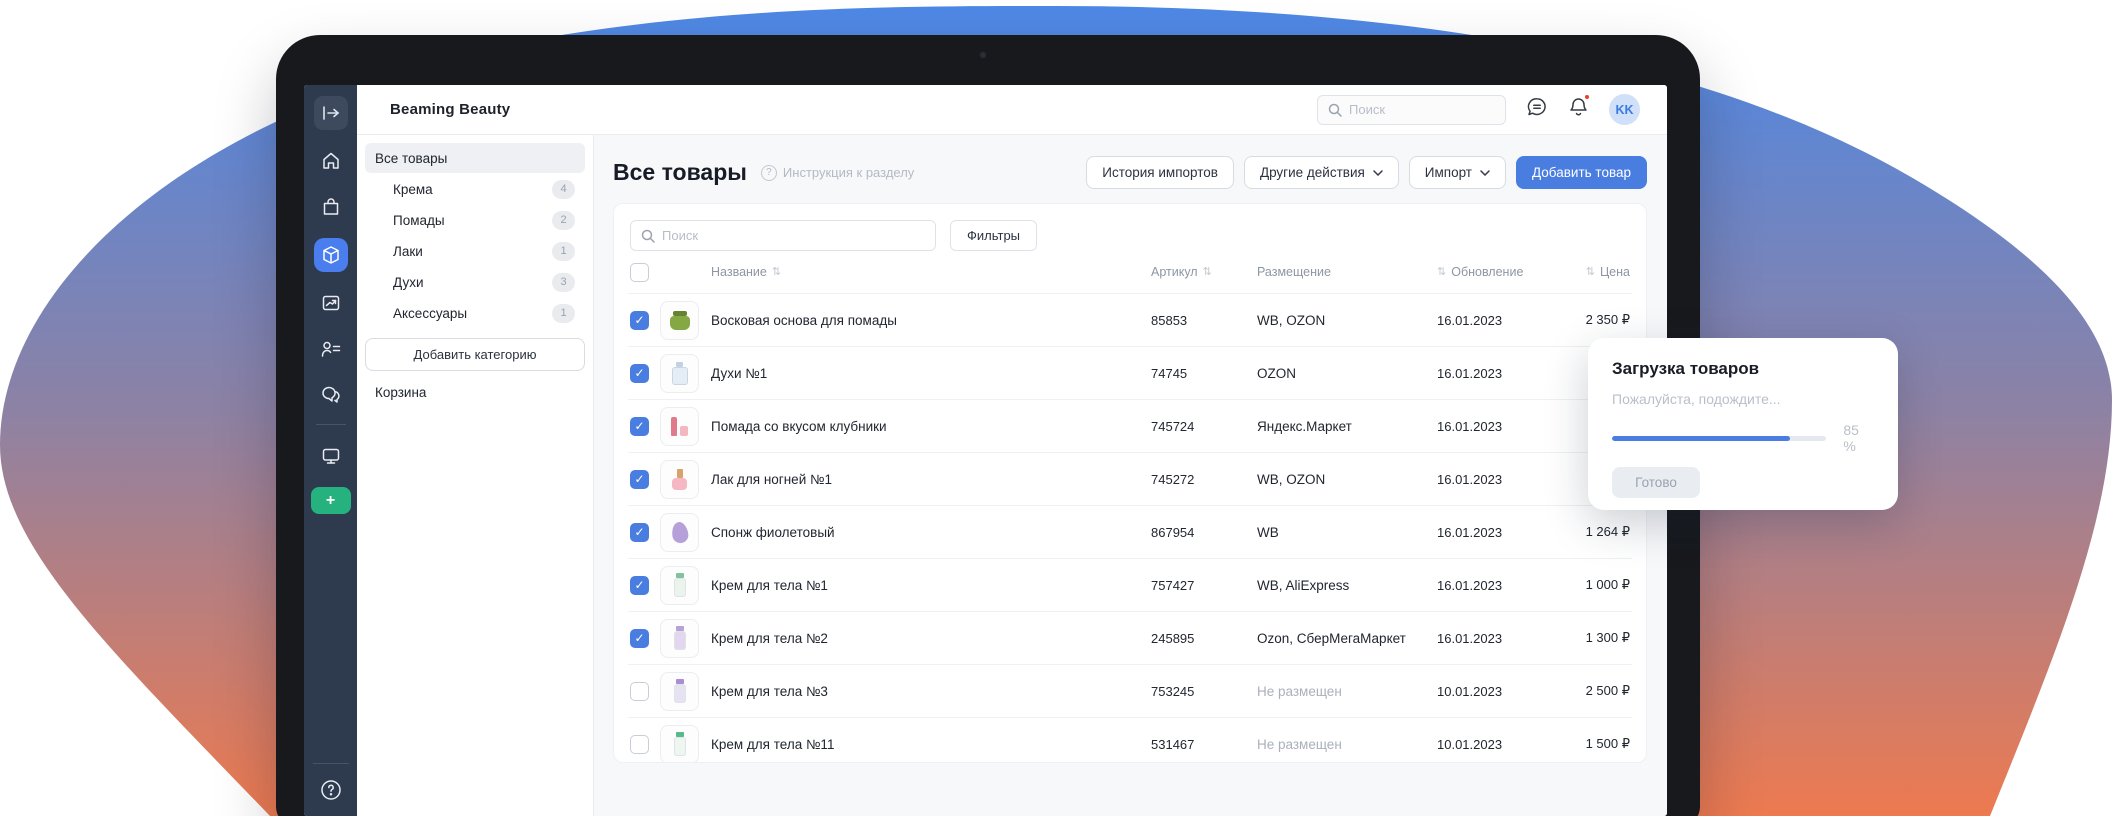 This screenshot has height=816, width=2112. I want to click on webcam-dot, so click(983, 55).